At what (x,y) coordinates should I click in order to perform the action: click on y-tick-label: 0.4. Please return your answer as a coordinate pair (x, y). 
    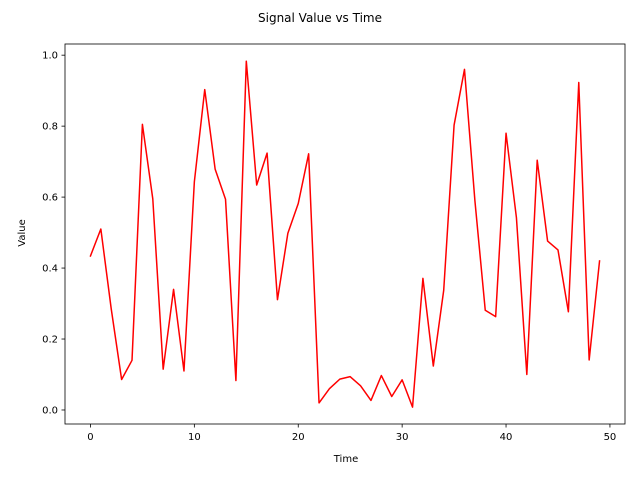
    Looking at the image, I should click on (50, 269).